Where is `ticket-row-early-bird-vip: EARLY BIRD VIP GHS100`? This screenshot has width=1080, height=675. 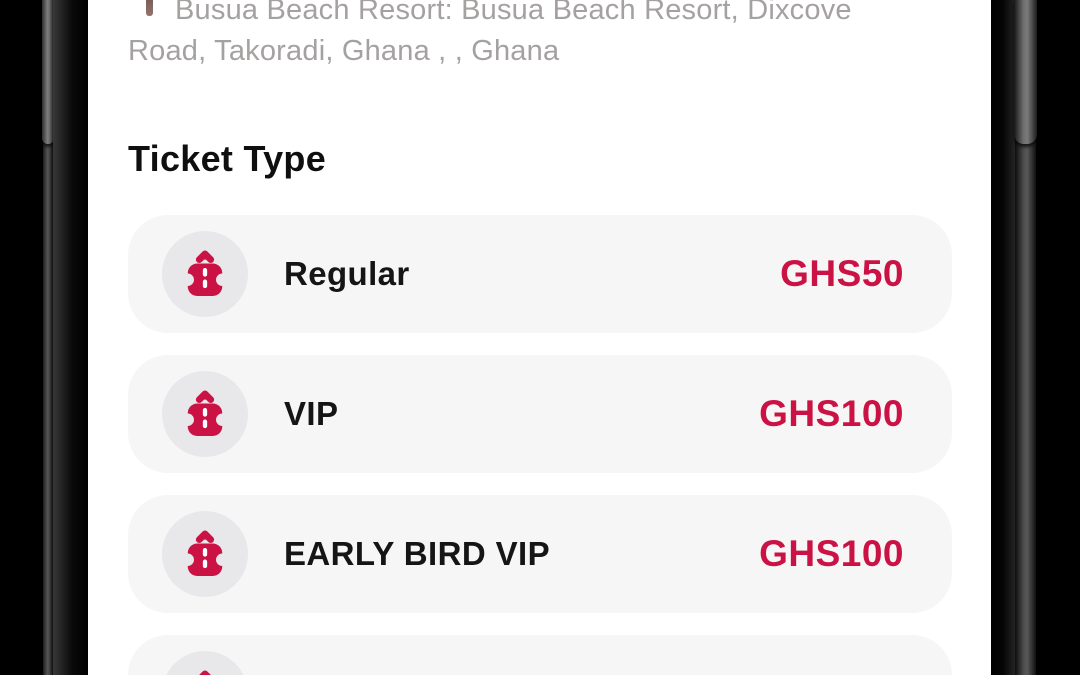 ticket-row-early-bird-vip: EARLY BIRD VIP GHS100 is located at coordinates (540, 554).